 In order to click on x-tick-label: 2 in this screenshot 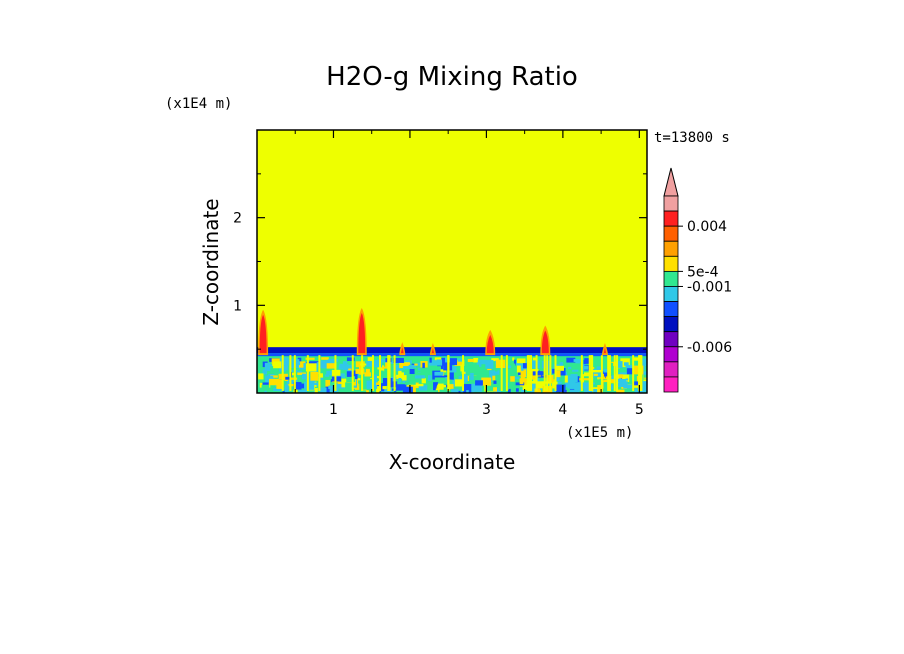, I will do `click(409, 410)`.